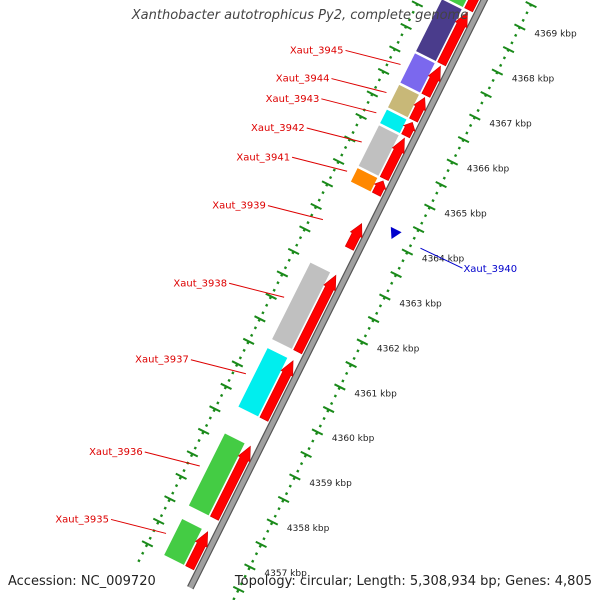 This screenshot has width=600, height=604. Describe the element at coordinates (533, 79) in the screenshot. I see `kbp-tick-label: 4368 kbp` at that location.